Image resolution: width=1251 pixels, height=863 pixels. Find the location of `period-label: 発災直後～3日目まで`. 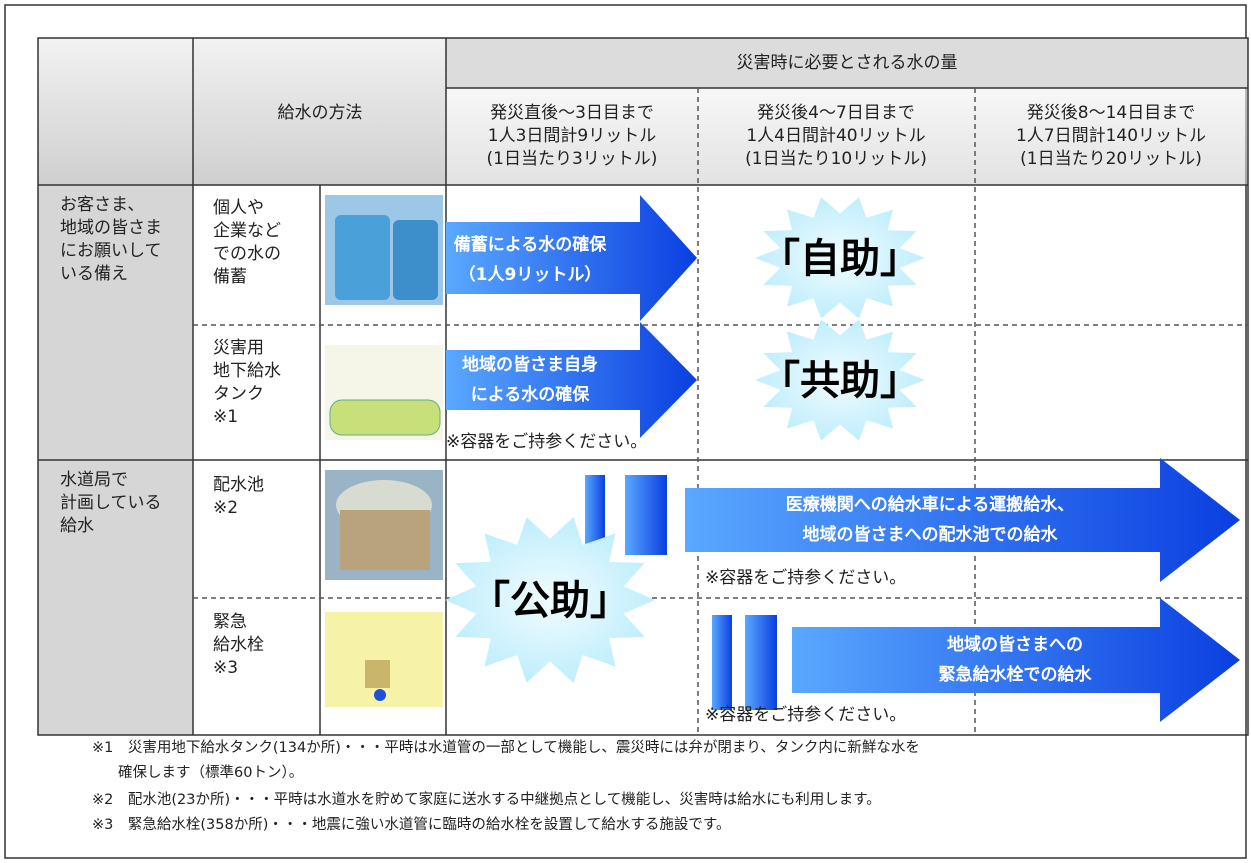

period-label: 発災直後～3日目まで is located at coordinates (572, 113).